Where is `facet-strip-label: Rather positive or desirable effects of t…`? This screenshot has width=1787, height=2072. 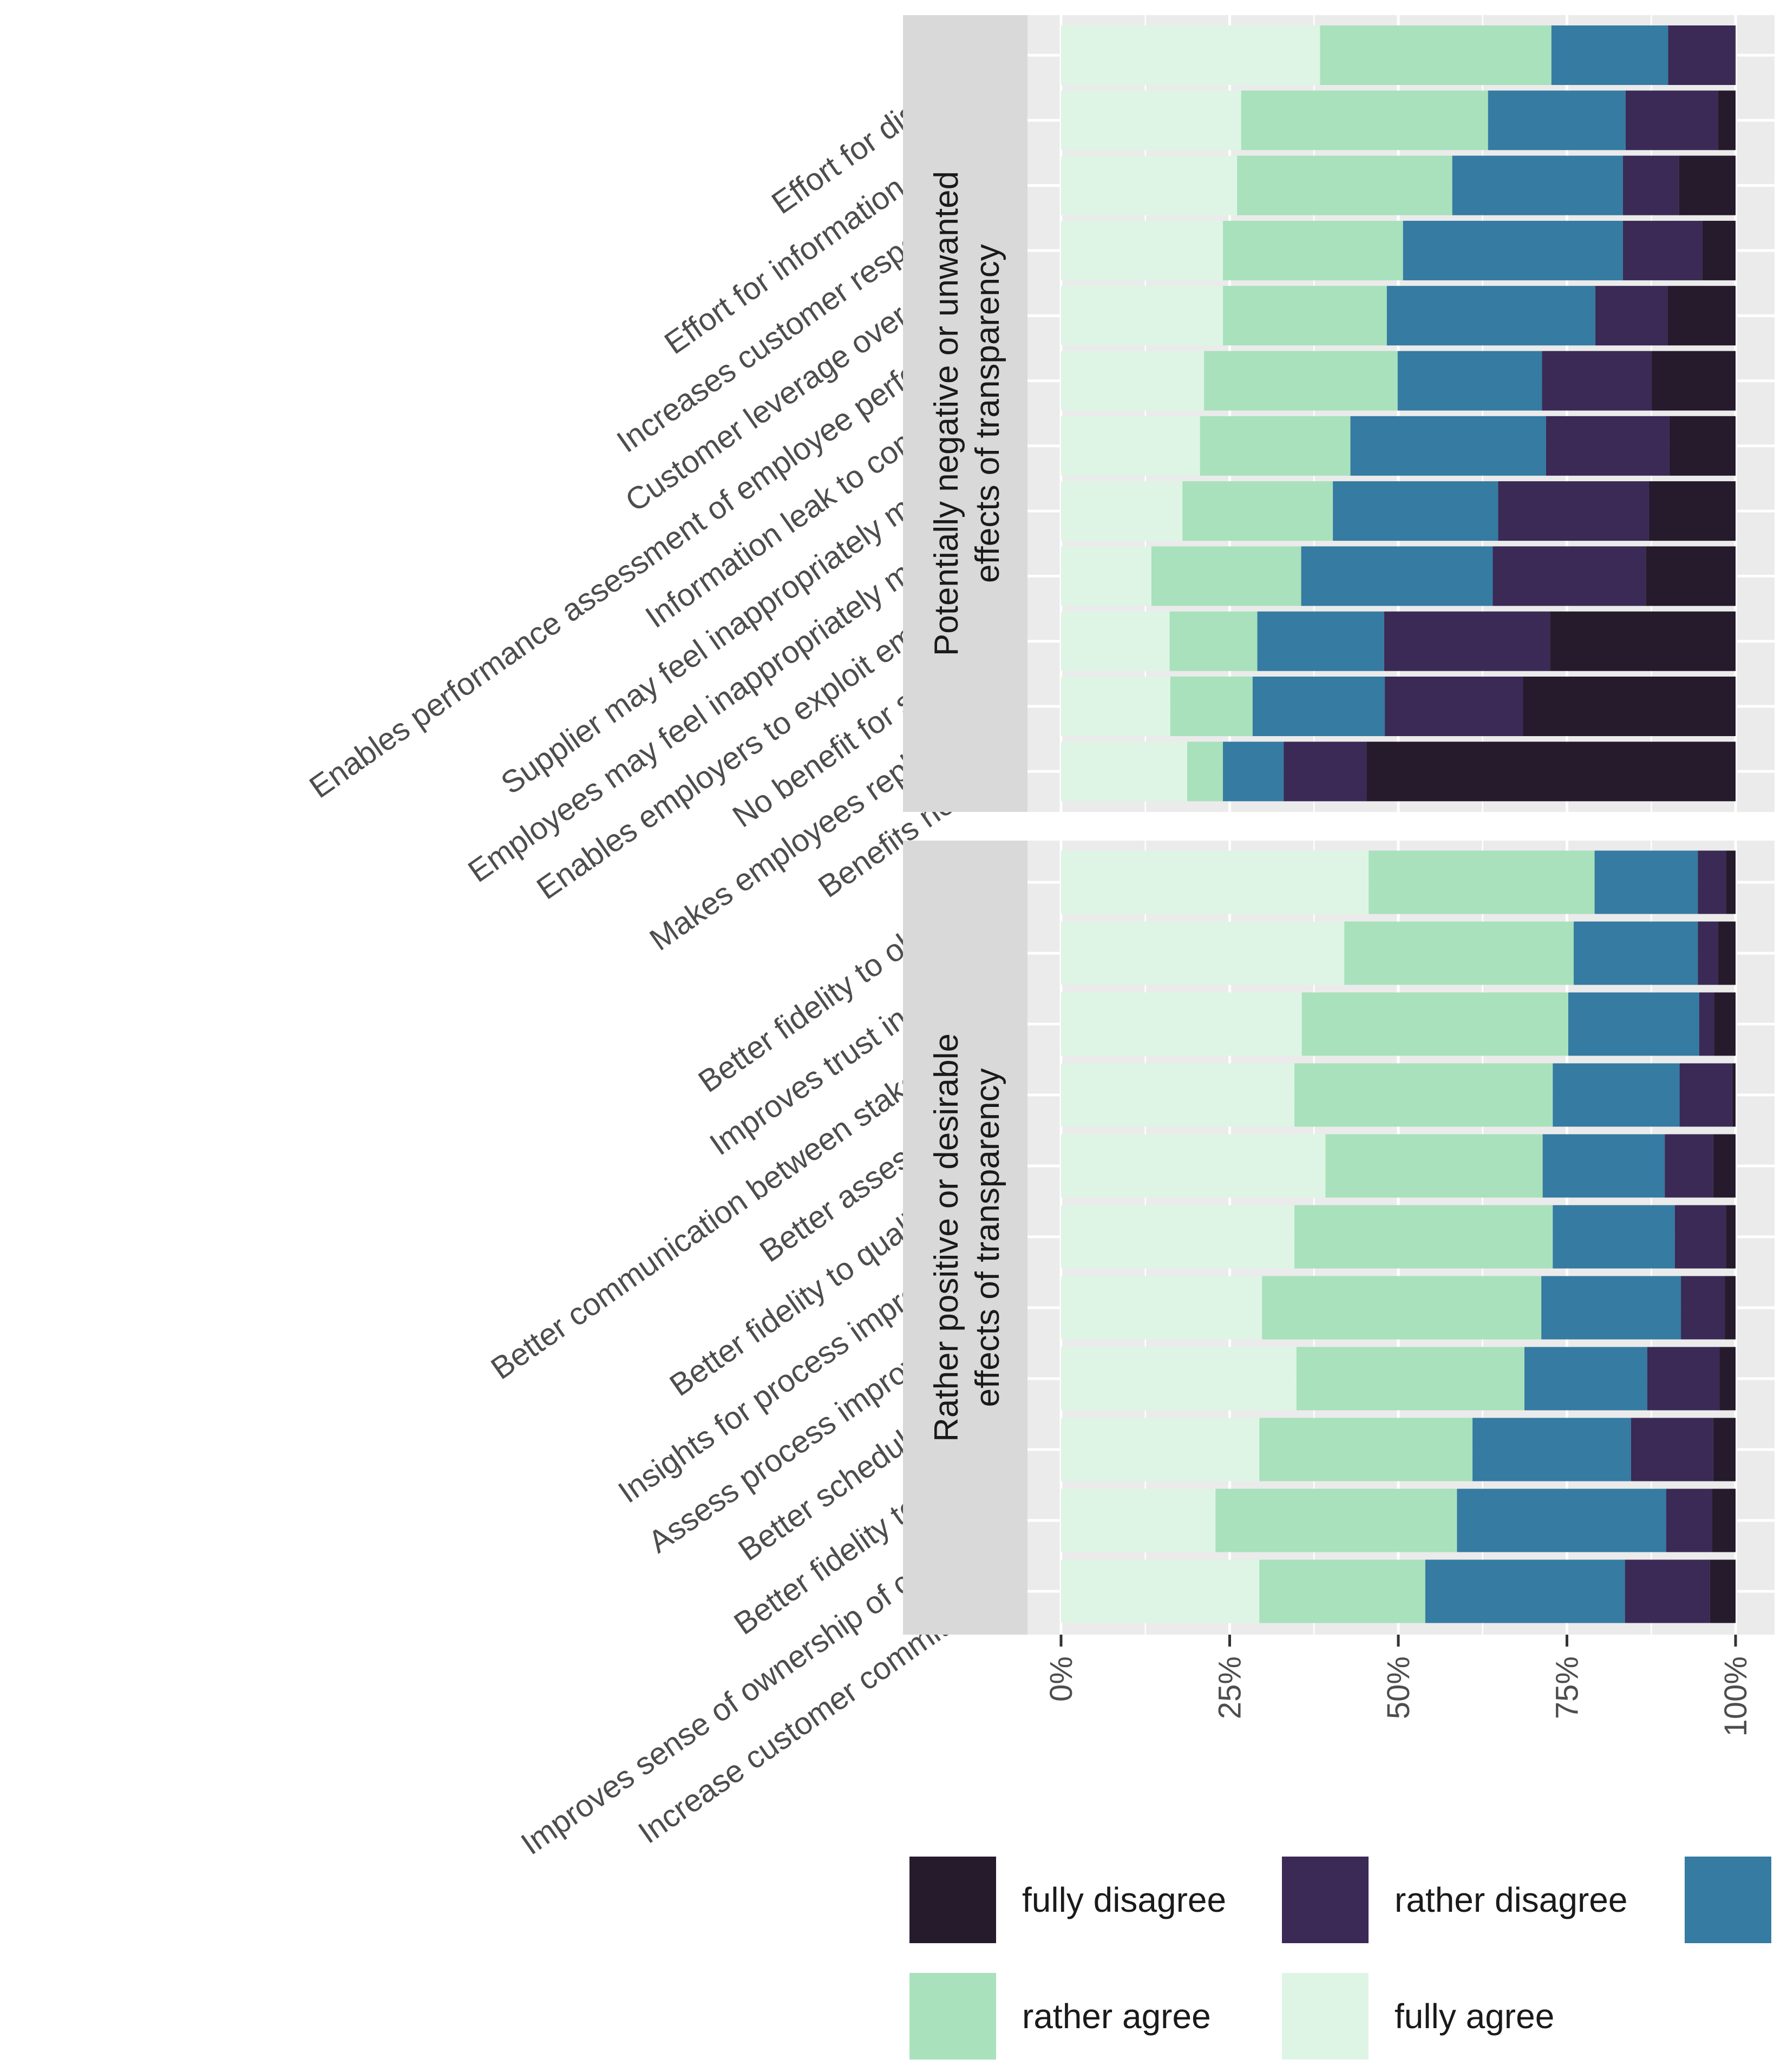
facet-strip-label: Rather positive or desirable effects of t… is located at coordinates (967, 1237).